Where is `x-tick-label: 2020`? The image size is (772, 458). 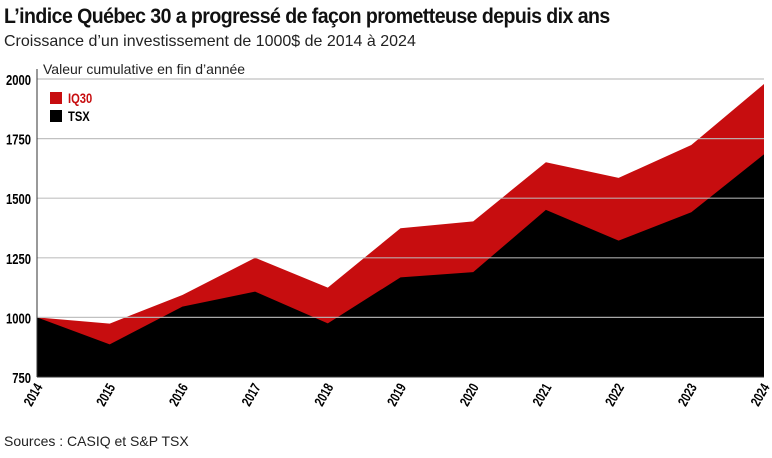 x-tick-label: 2020 is located at coordinates (469, 395).